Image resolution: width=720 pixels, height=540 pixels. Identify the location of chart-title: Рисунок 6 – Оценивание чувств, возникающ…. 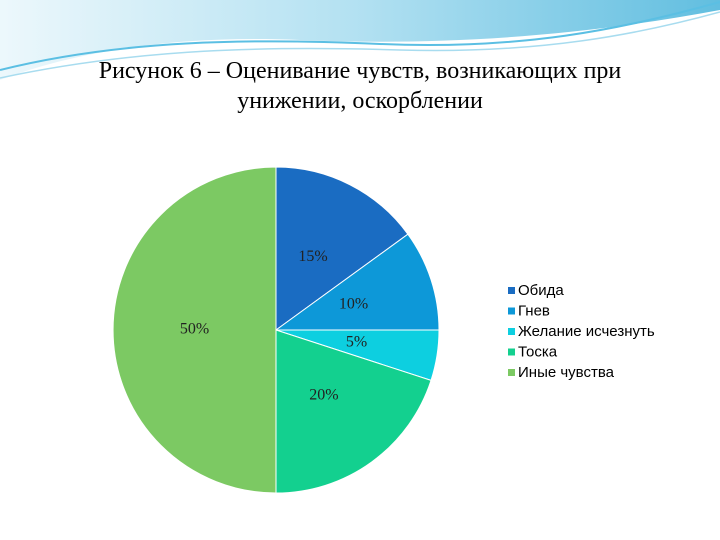
(360, 86).